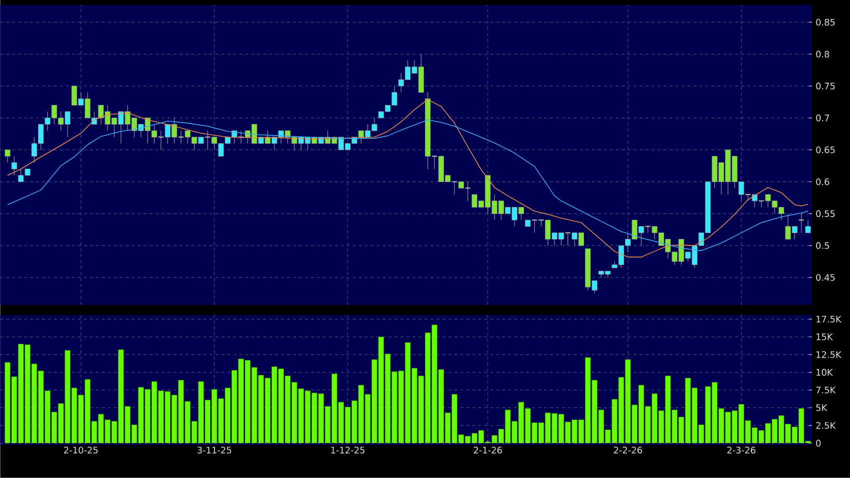 Image resolution: width=850 pixels, height=478 pixels. What do you see at coordinates (826, 425) in the screenshot?
I see `y-tick-label: 2.5K` at bounding box center [826, 425].